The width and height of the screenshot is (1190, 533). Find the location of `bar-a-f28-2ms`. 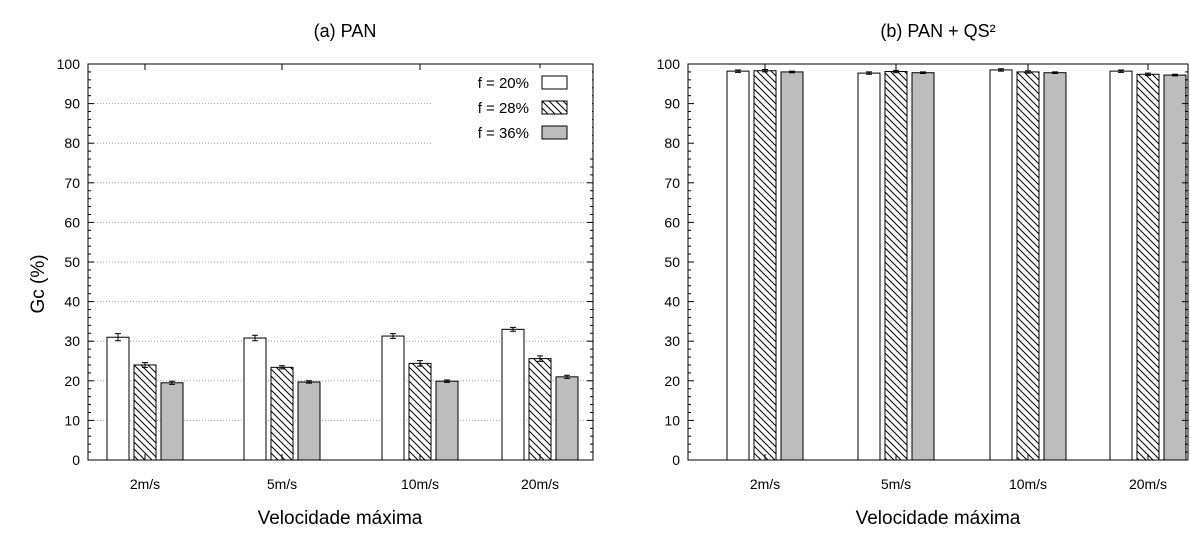

bar-a-f28-2ms is located at coordinates (145, 412).